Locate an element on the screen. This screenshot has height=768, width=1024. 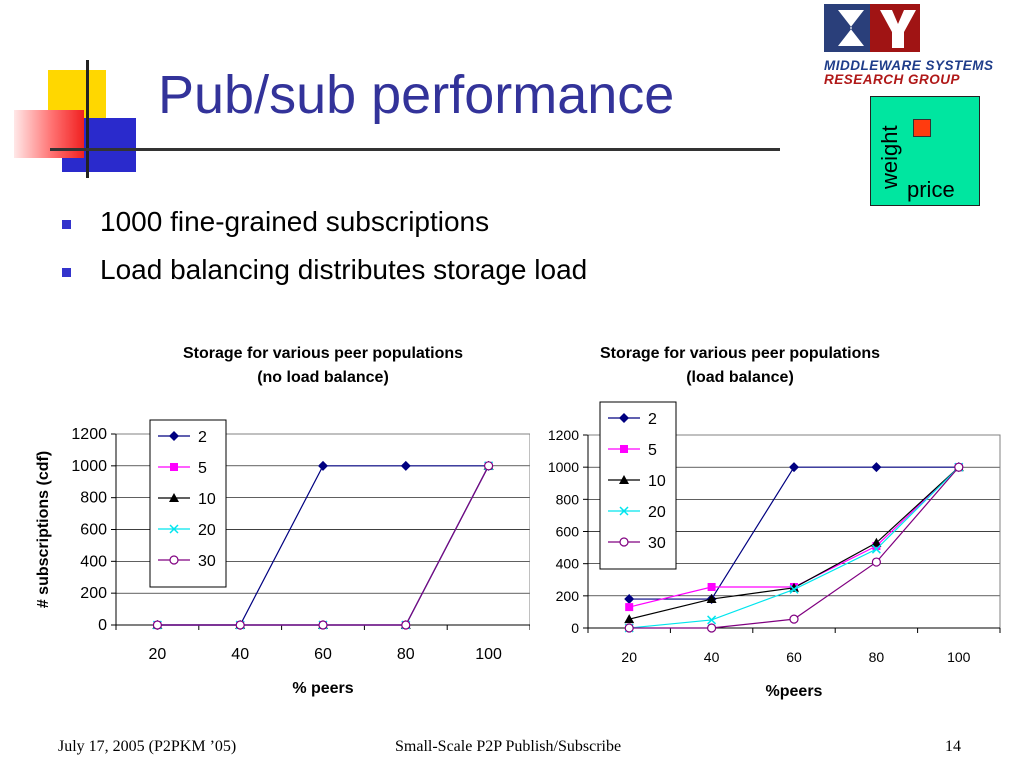
chart-legend: 2 5 10 20 30 is located at coordinates (638, 485).